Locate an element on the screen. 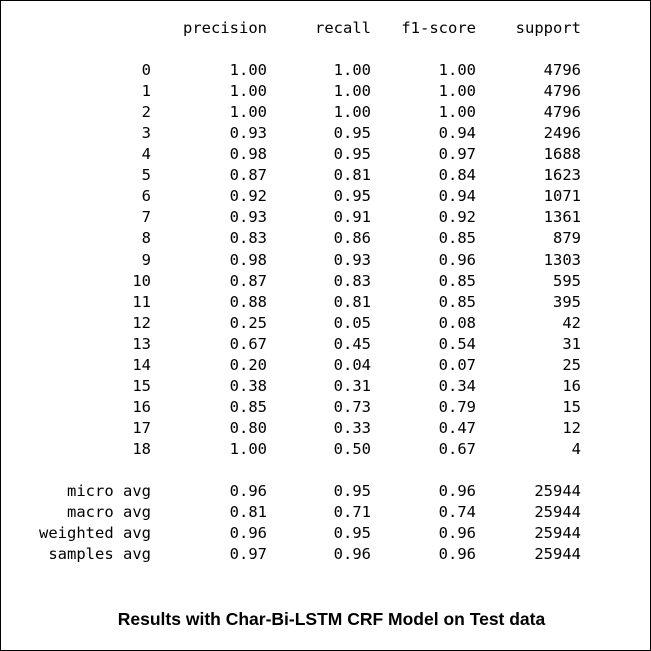 The width and height of the screenshot is (651, 651). class-row: 12 0.25 0.05 0.08 42 is located at coordinates (326, 323).